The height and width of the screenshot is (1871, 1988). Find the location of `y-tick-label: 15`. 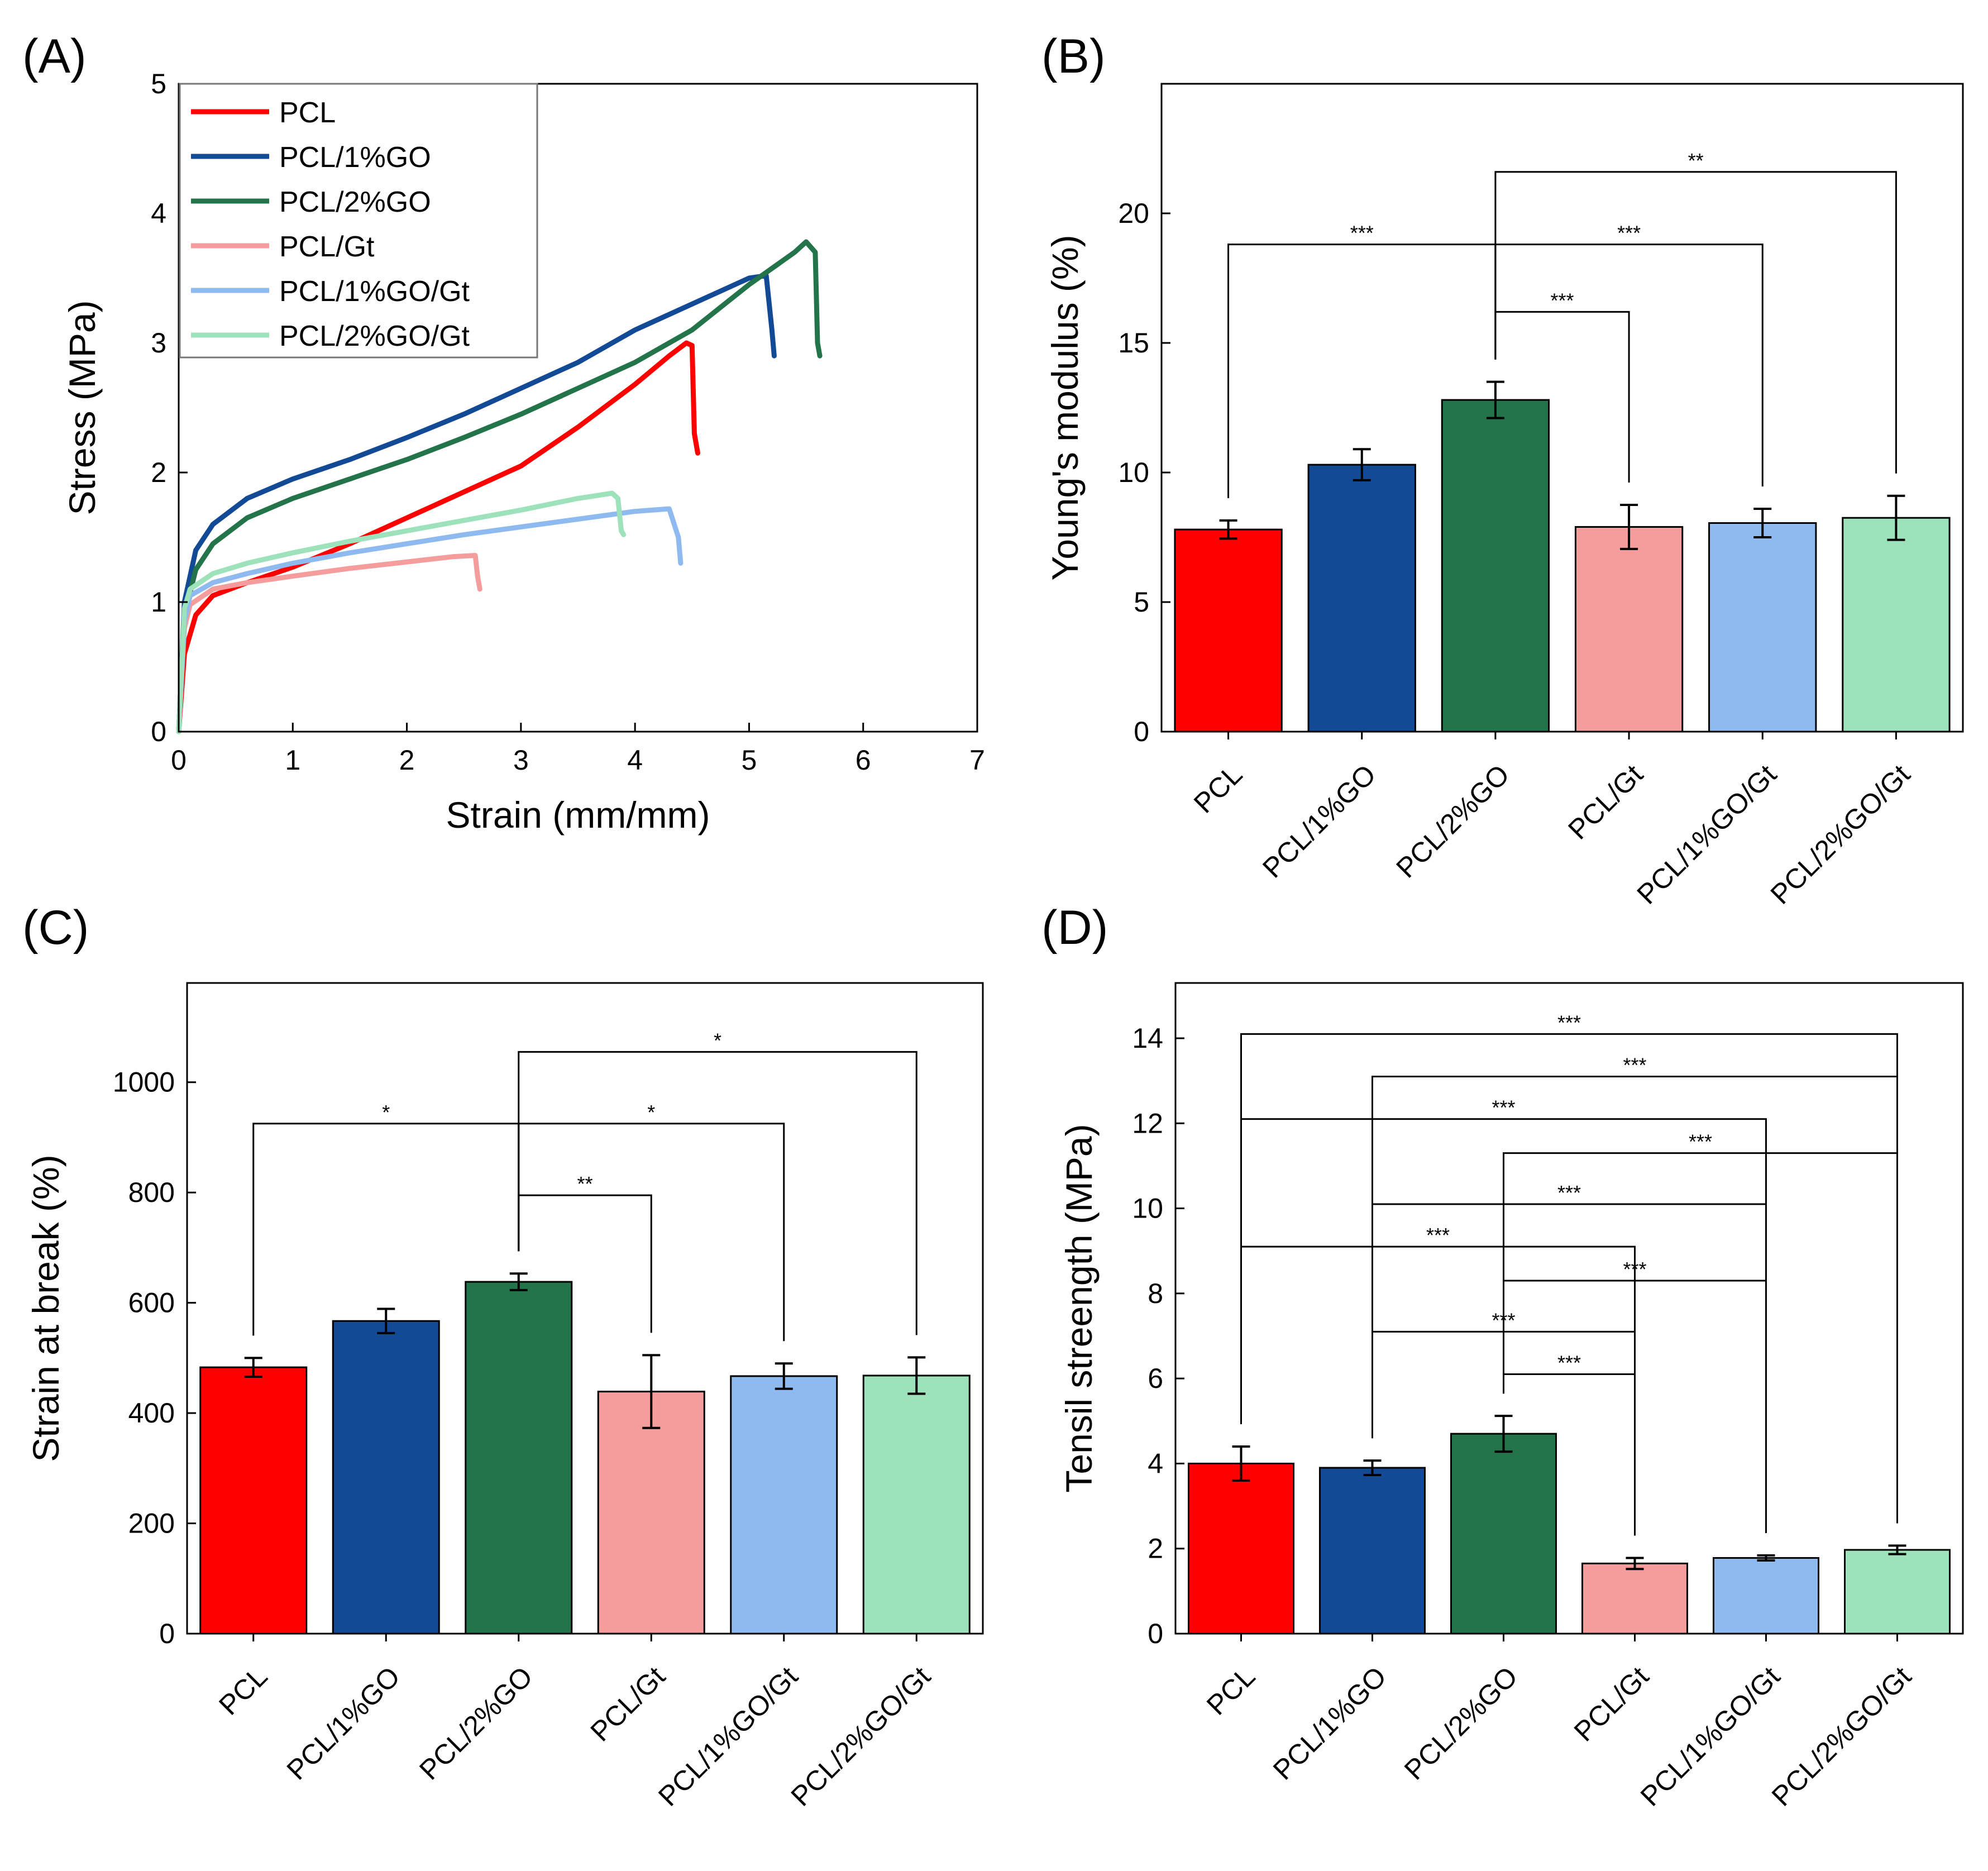

y-tick-label: 15 is located at coordinates (1133, 343).